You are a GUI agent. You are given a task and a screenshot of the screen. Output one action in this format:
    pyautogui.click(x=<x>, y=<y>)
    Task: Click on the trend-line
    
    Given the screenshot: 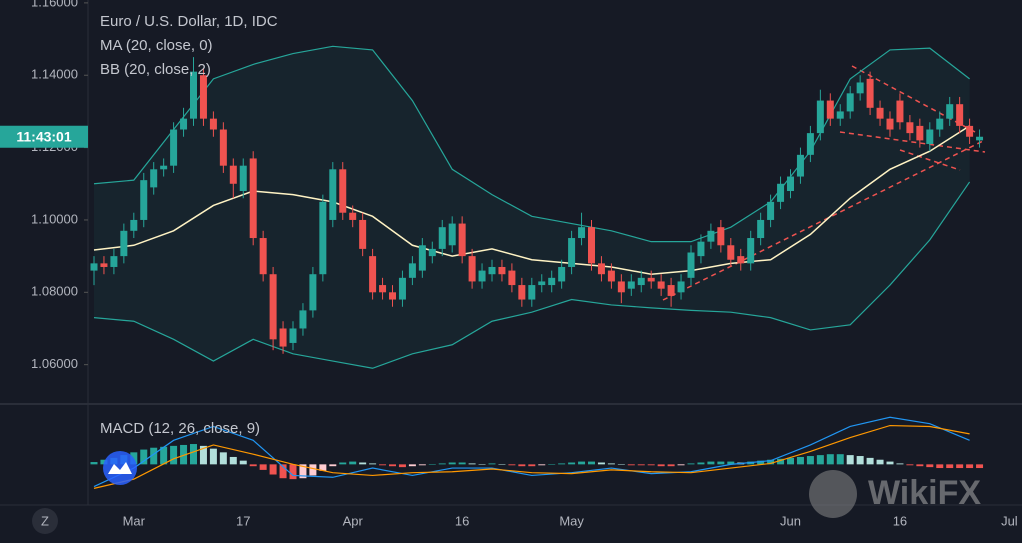 What is the action you would take?
    pyautogui.click(x=912, y=142)
    